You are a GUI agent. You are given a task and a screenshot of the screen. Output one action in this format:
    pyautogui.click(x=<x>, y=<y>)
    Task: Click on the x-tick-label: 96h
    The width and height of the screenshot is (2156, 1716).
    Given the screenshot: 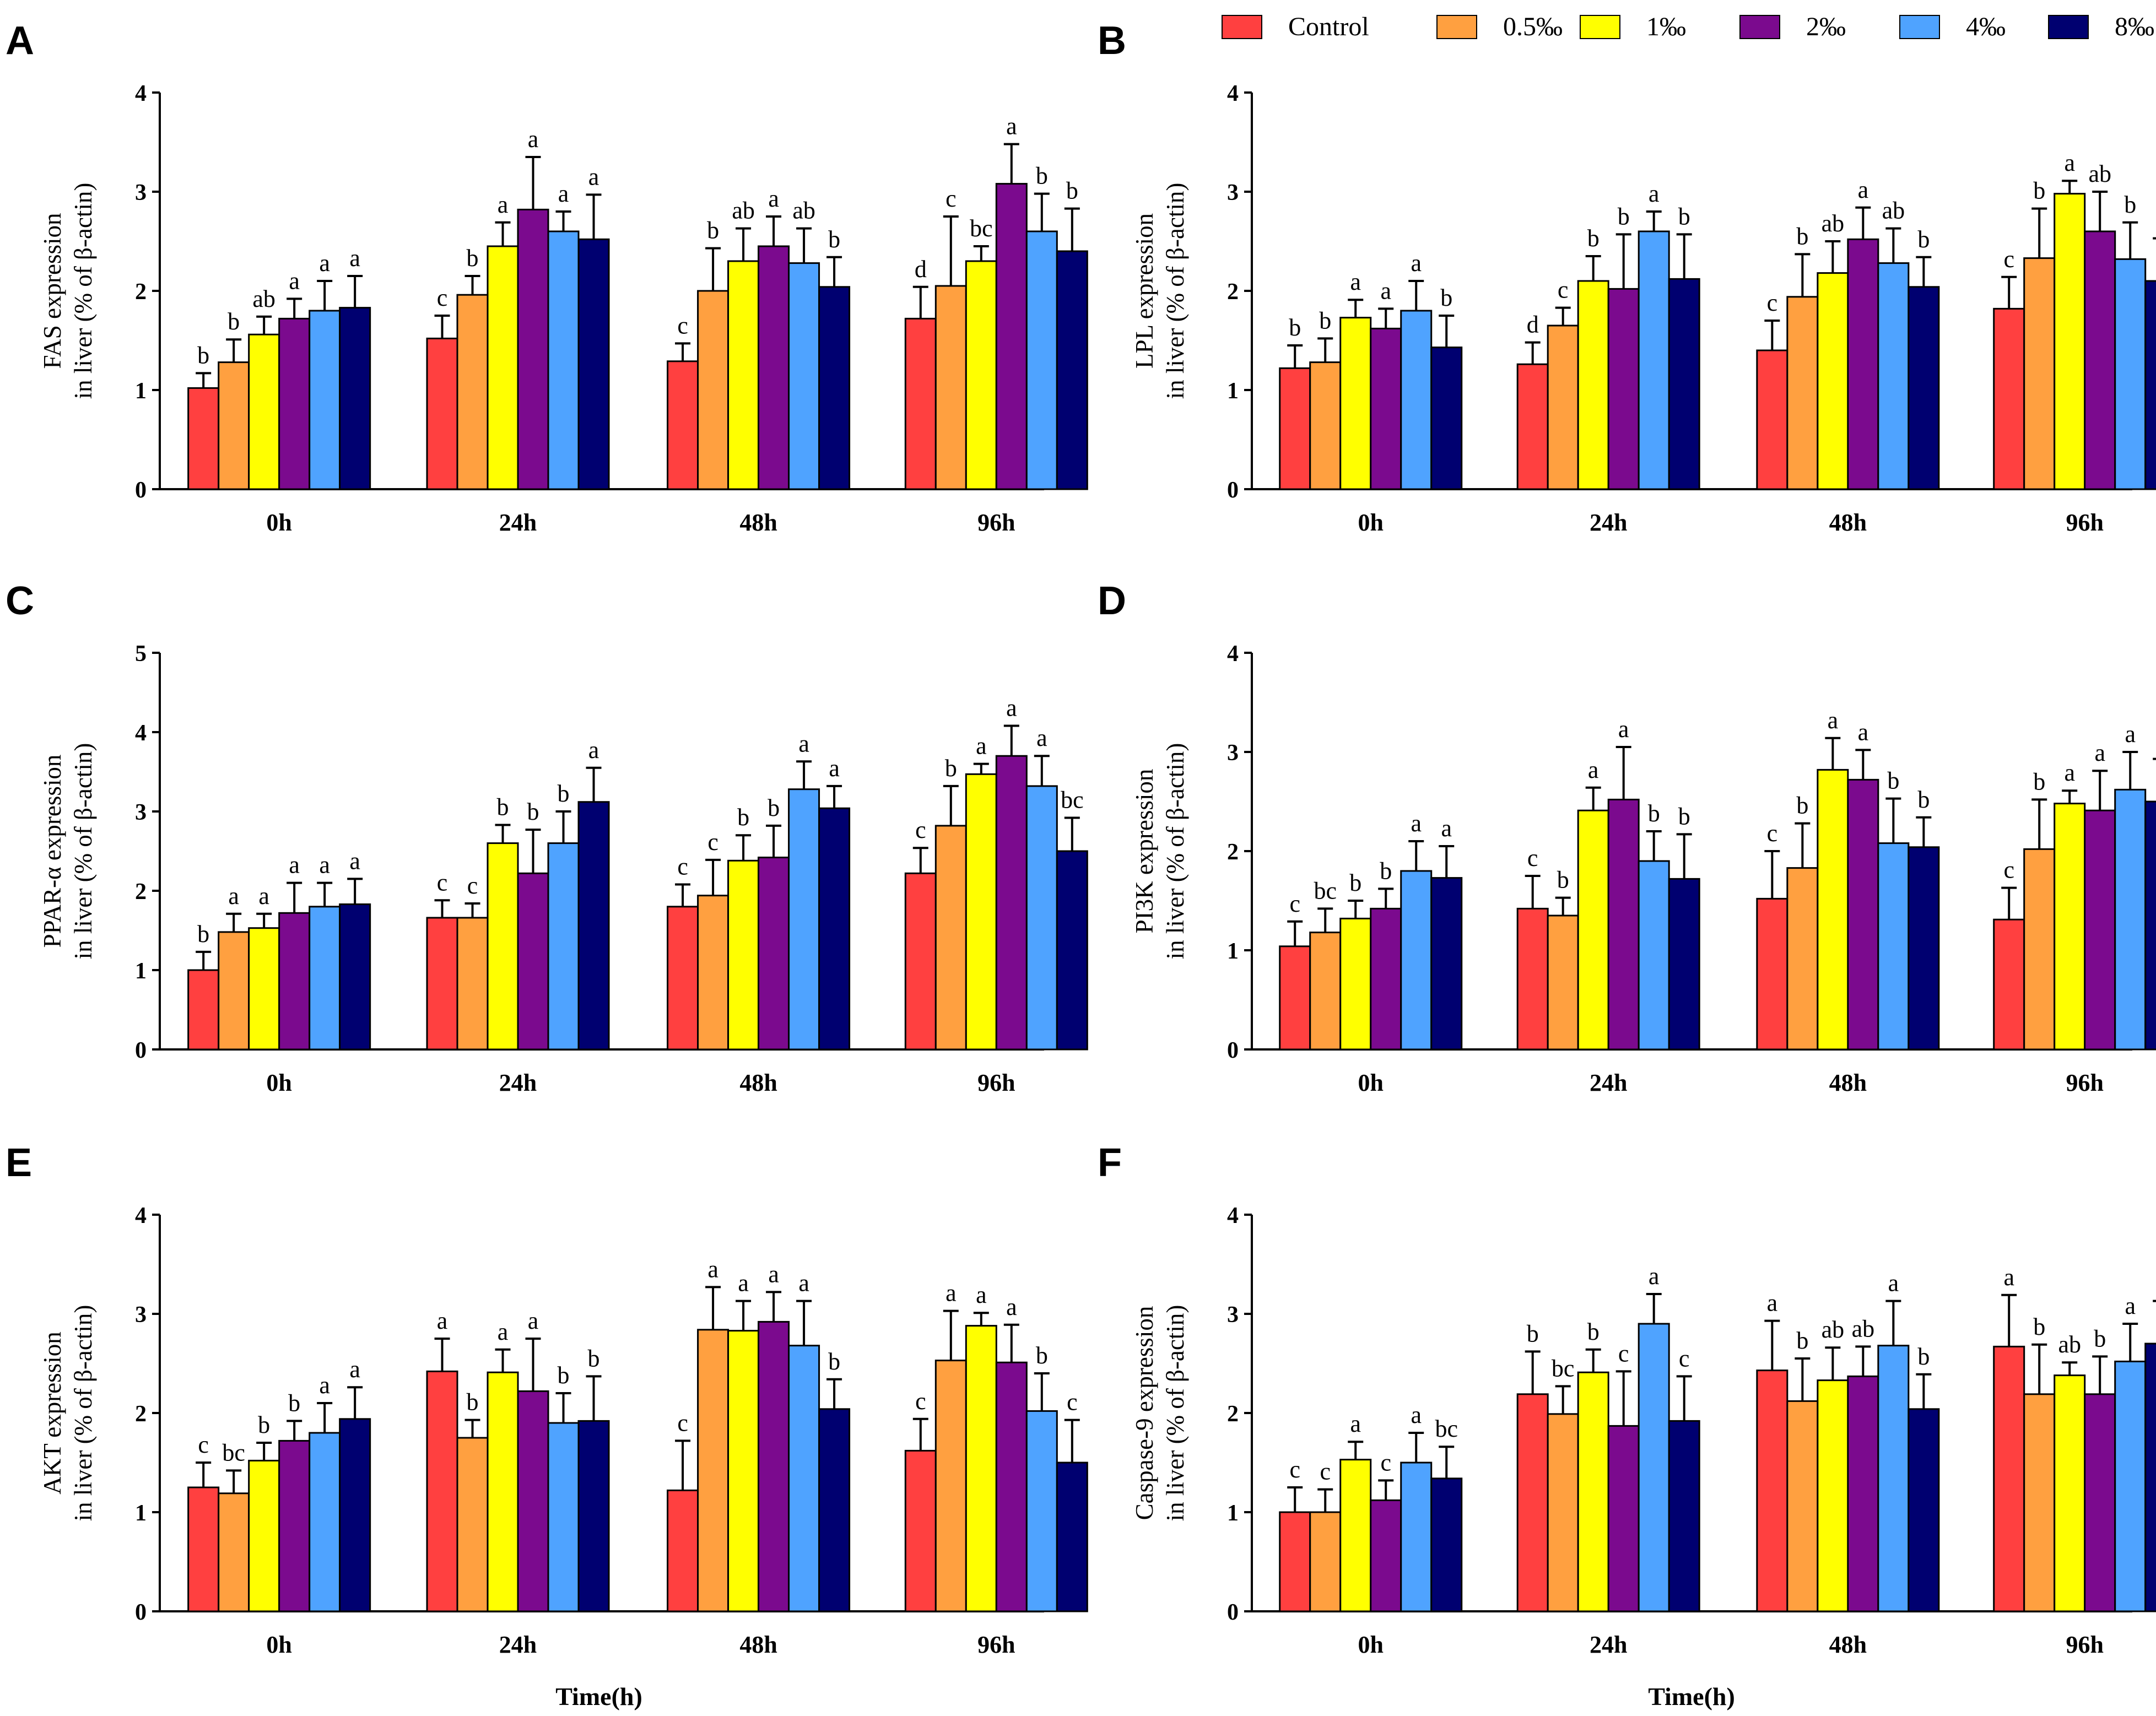 What is the action you would take?
    pyautogui.click(x=2084, y=522)
    